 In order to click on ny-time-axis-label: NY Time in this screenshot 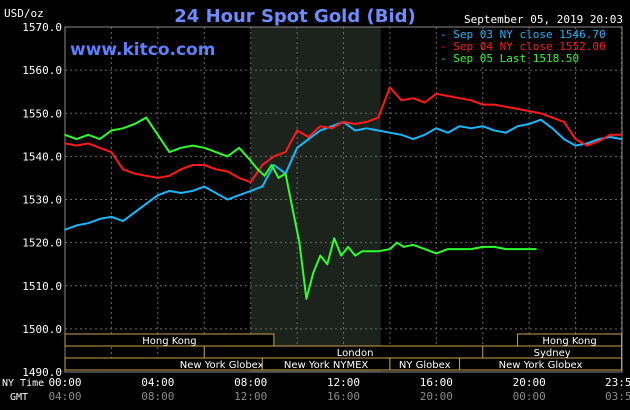, I will do `click(23, 383)`.